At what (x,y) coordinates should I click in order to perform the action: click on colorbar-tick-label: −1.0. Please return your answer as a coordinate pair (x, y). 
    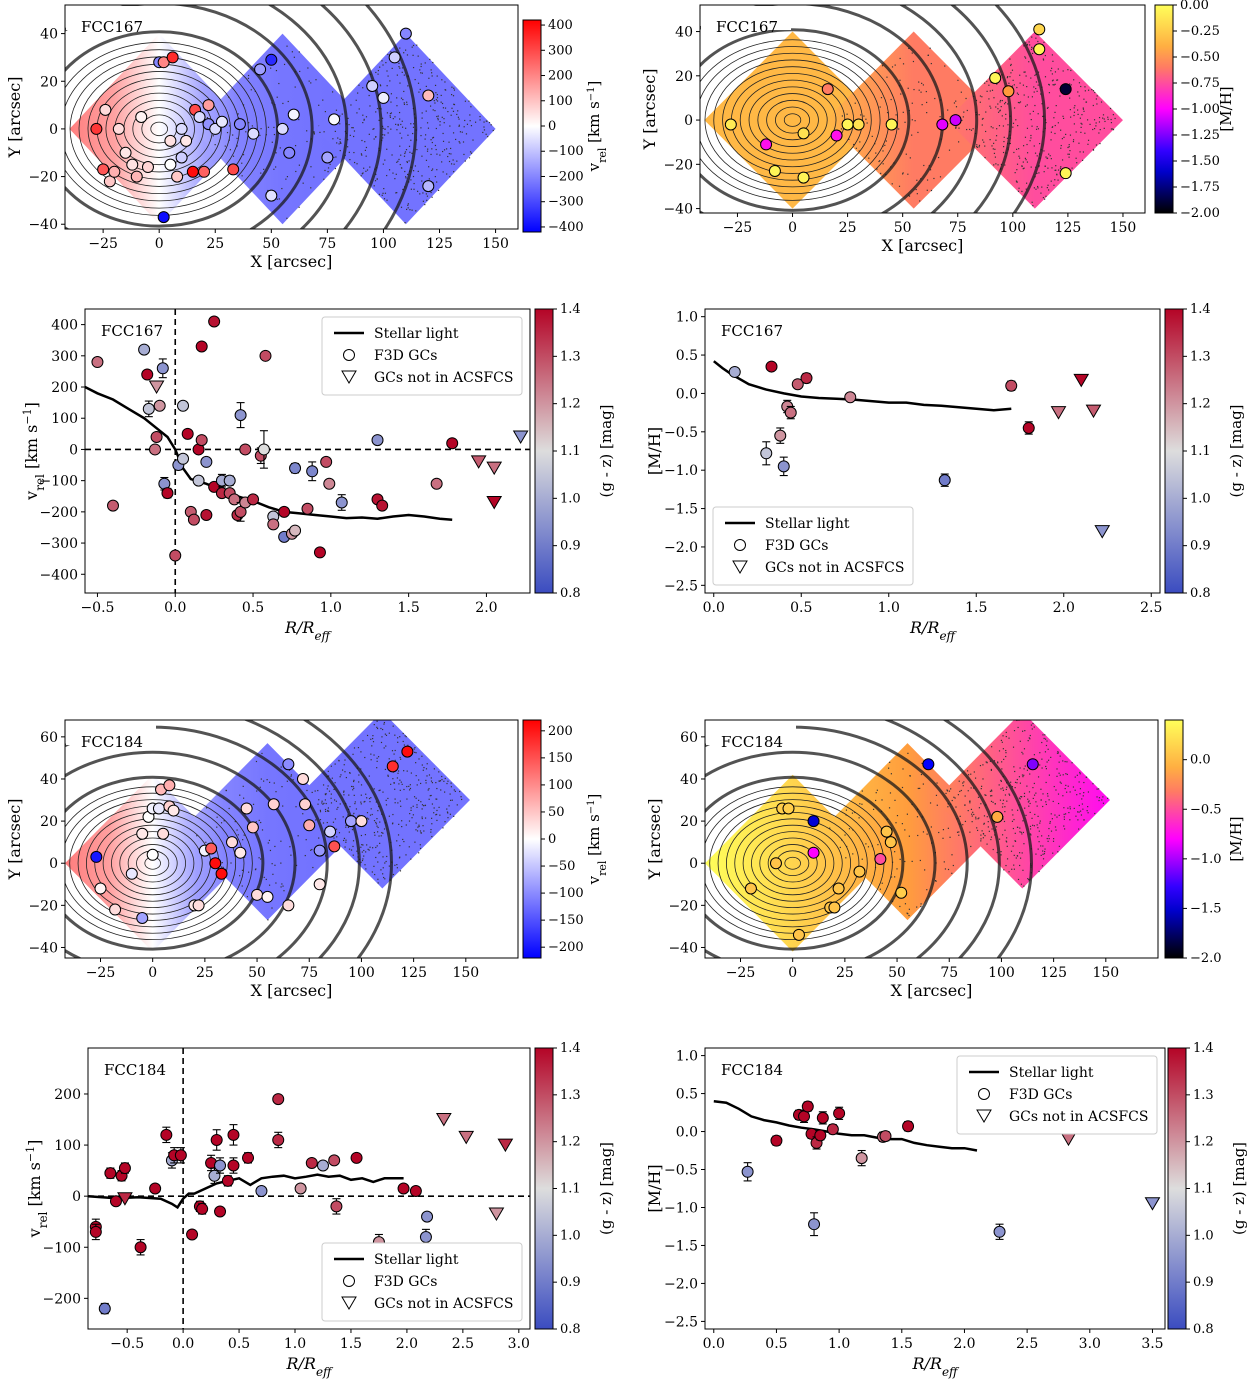
    Looking at the image, I should click on (1206, 859).